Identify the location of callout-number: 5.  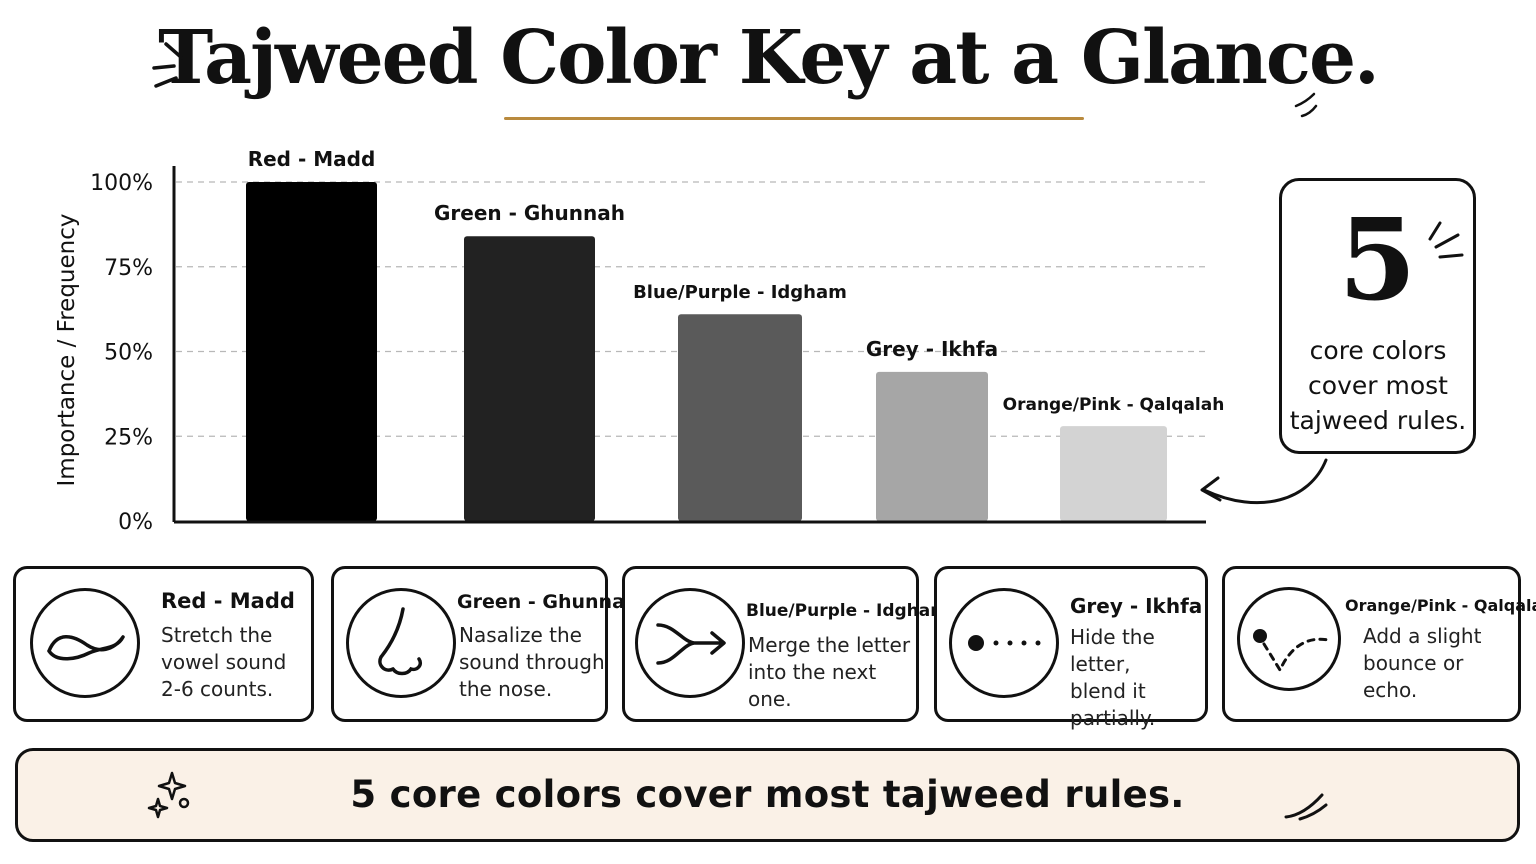
(1377, 260).